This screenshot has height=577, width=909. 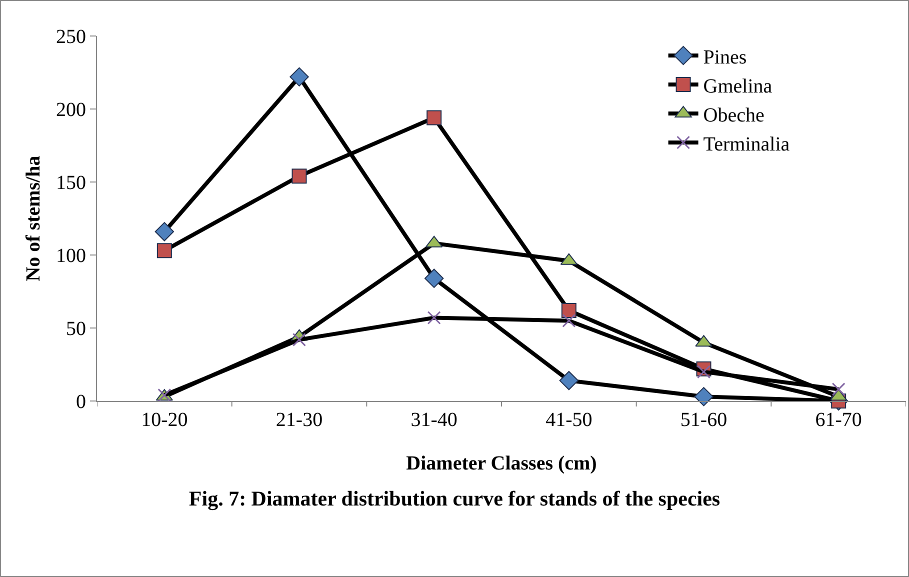 I want to click on y-tick-label: 100, so click(x=71, y=256).